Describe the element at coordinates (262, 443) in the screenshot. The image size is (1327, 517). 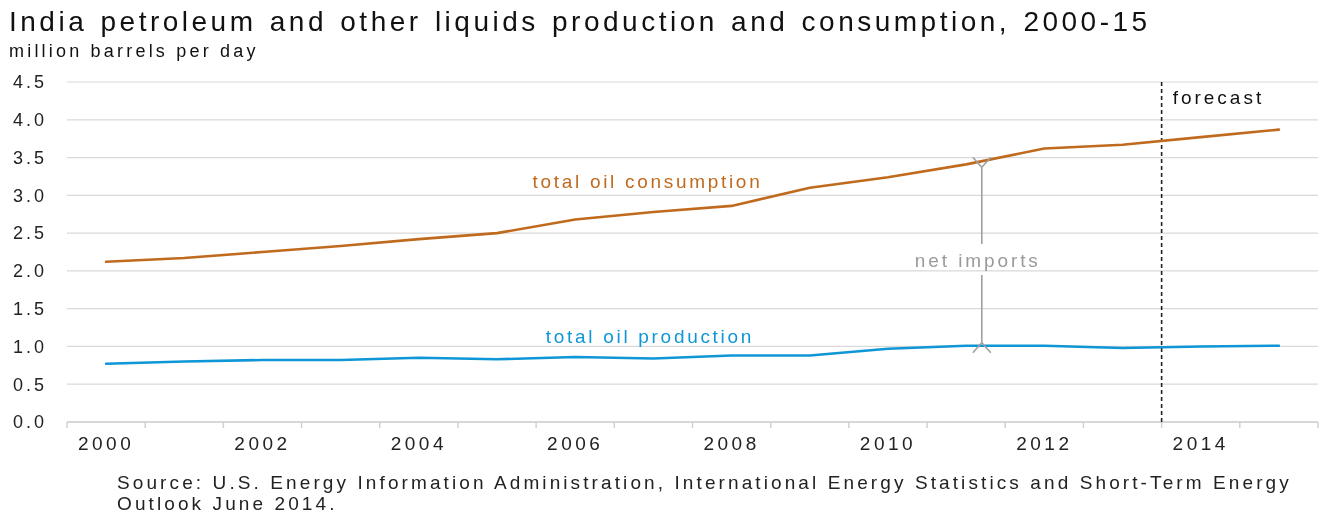
I see `x-tick-label: 2002` at that location.